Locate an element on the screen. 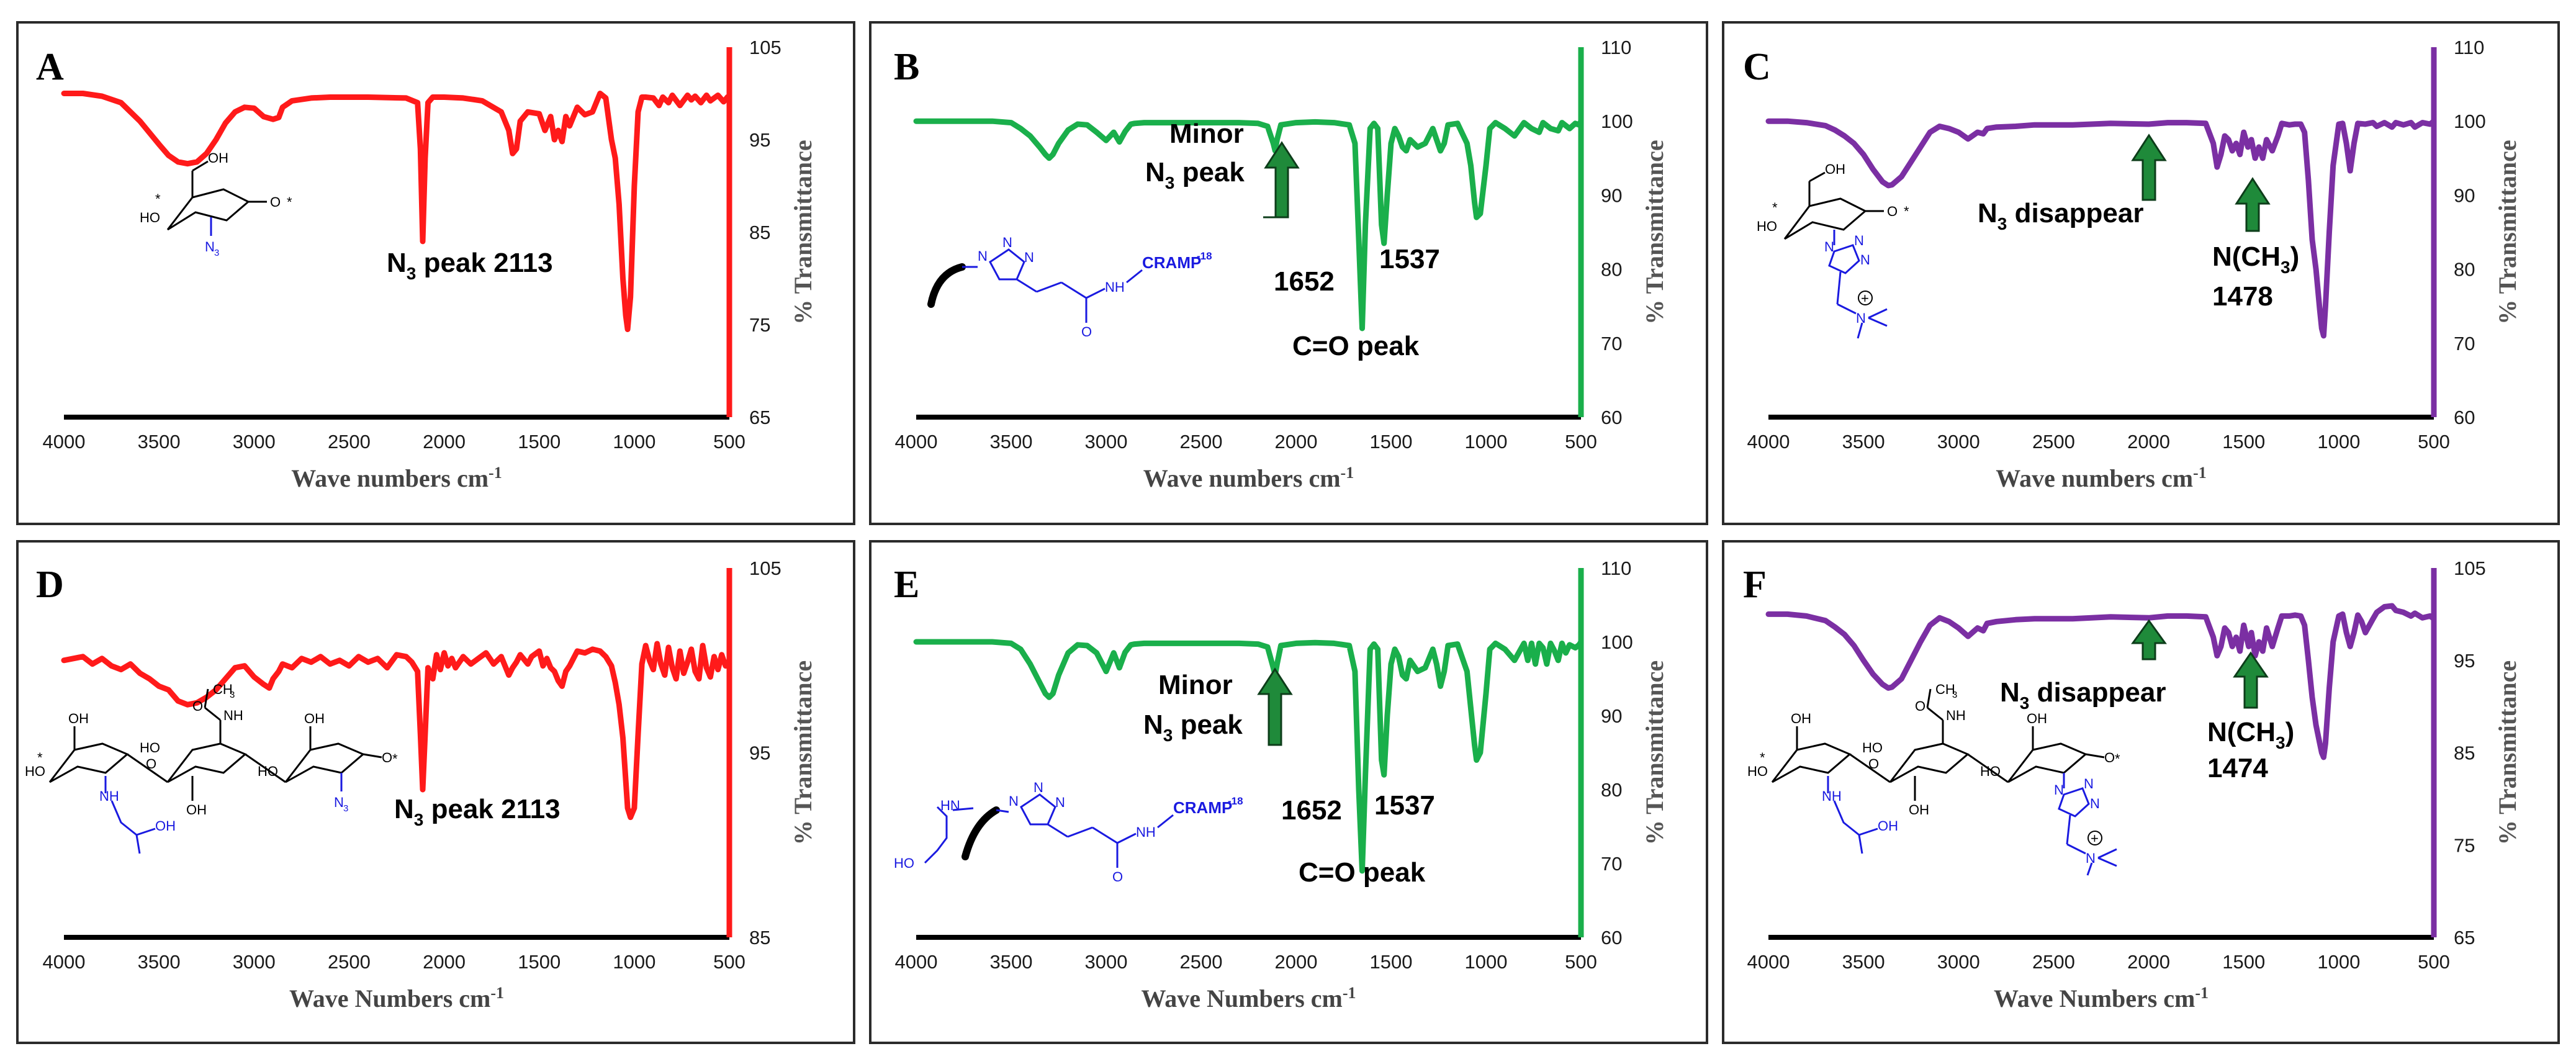 The height and width of the screenshot is (1059, 2576). panel-d-y-axis-label: % Transmittance is located at coordinates (803, 752).